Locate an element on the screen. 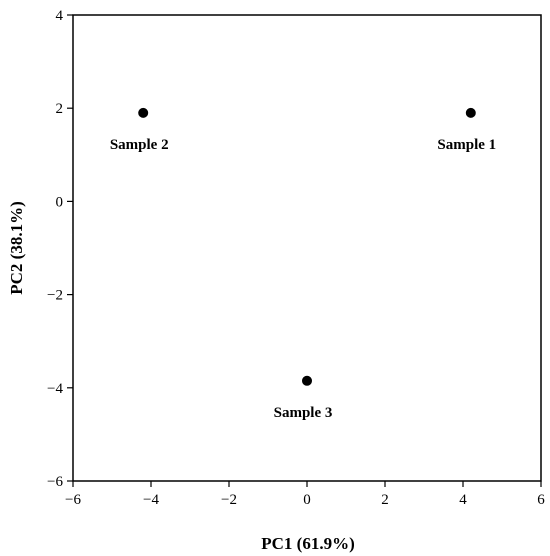 This screenshot has width=550, height=556. y-tick-label: 2 is located at coordinates (60, 109).